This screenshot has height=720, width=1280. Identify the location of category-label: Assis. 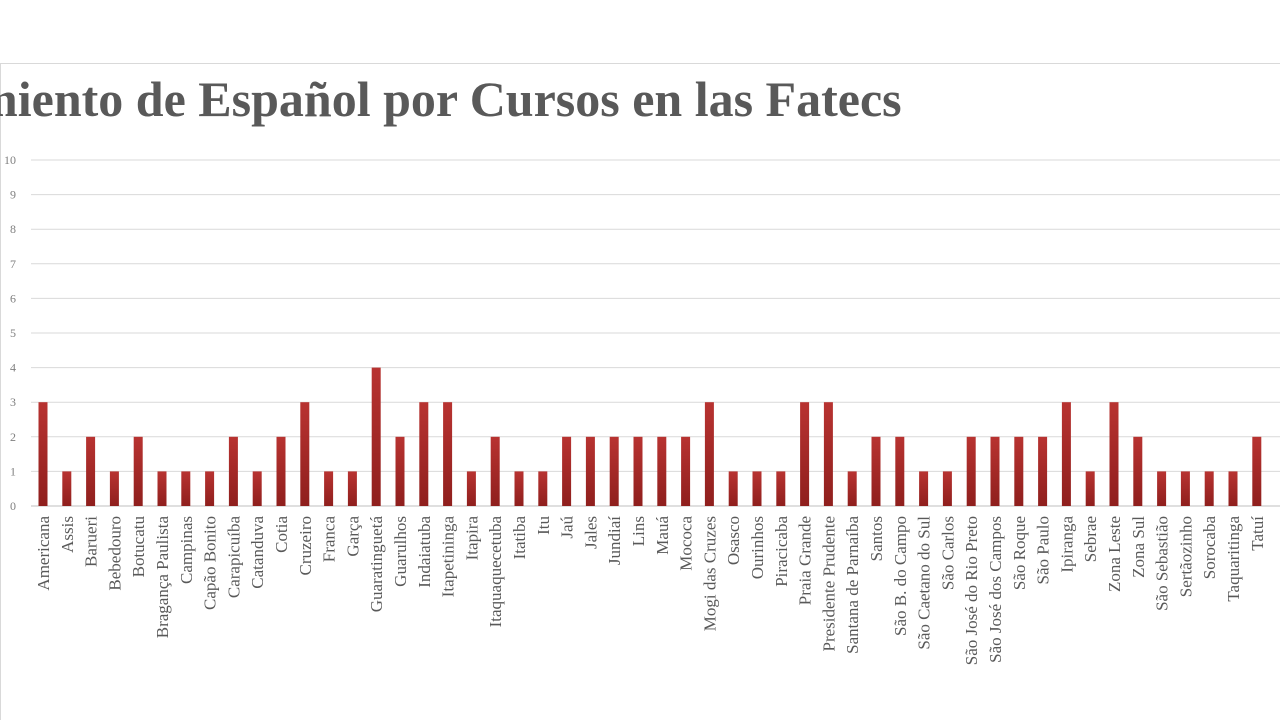
(67, 534).